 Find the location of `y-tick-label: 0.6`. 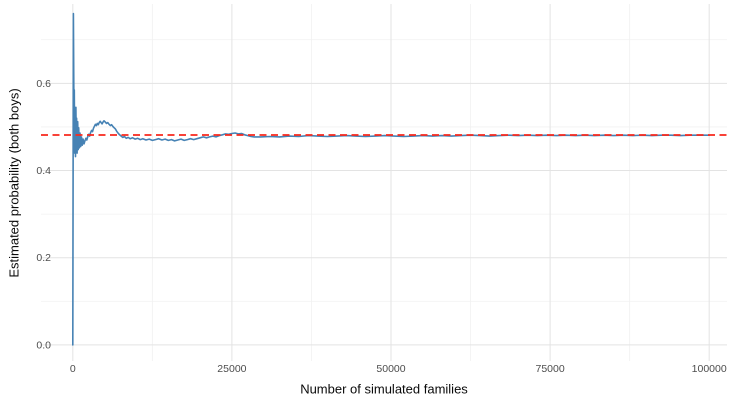

y-tick-label: 0.6 is located at coordinates (43, 84).